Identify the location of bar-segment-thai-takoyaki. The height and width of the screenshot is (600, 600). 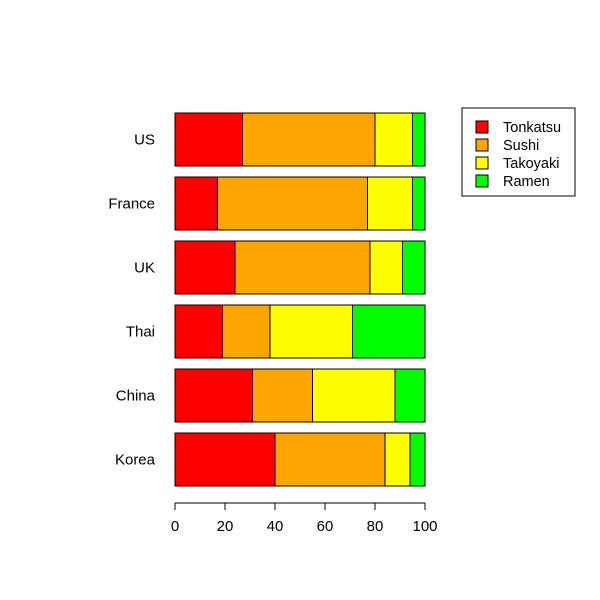
(311, 331).